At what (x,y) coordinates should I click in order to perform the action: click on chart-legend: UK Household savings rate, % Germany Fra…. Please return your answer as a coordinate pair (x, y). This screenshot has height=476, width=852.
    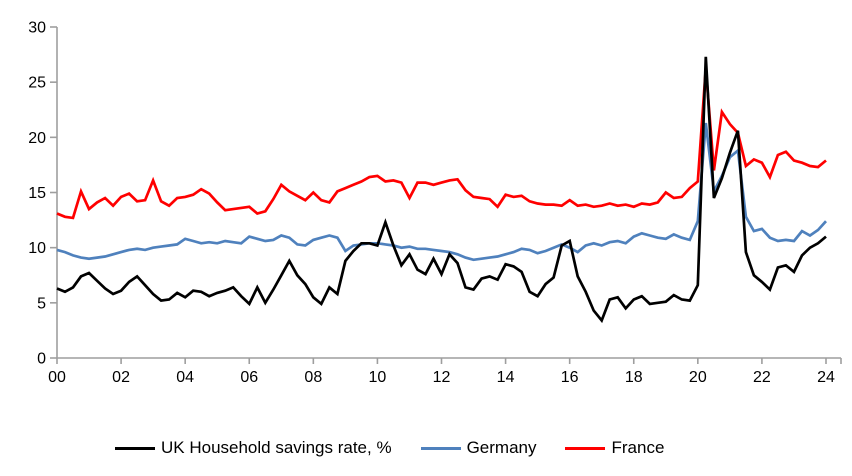
    Looking at the image, I should click on (389, 448).